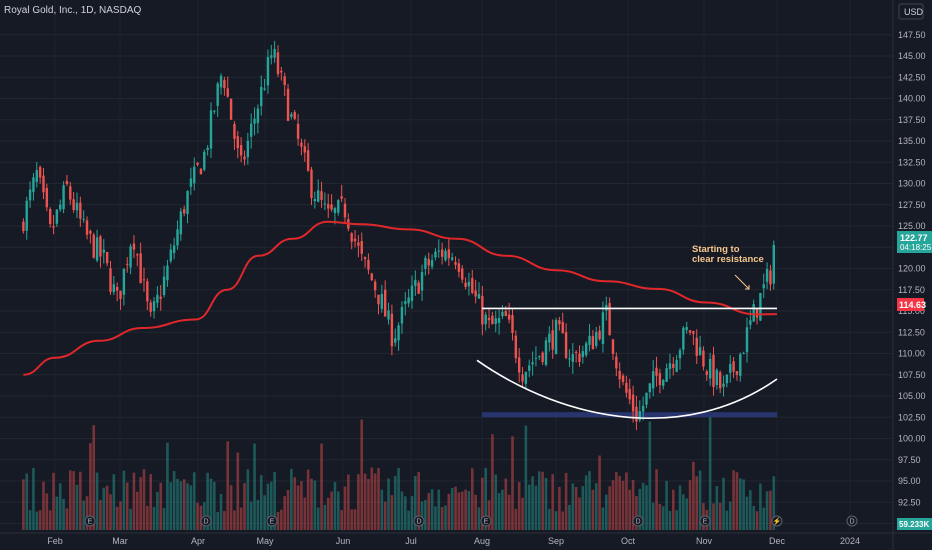 This screenshot has width=932, height=550. I want to click on y-tick-label: 100.00, so click(912, 439).